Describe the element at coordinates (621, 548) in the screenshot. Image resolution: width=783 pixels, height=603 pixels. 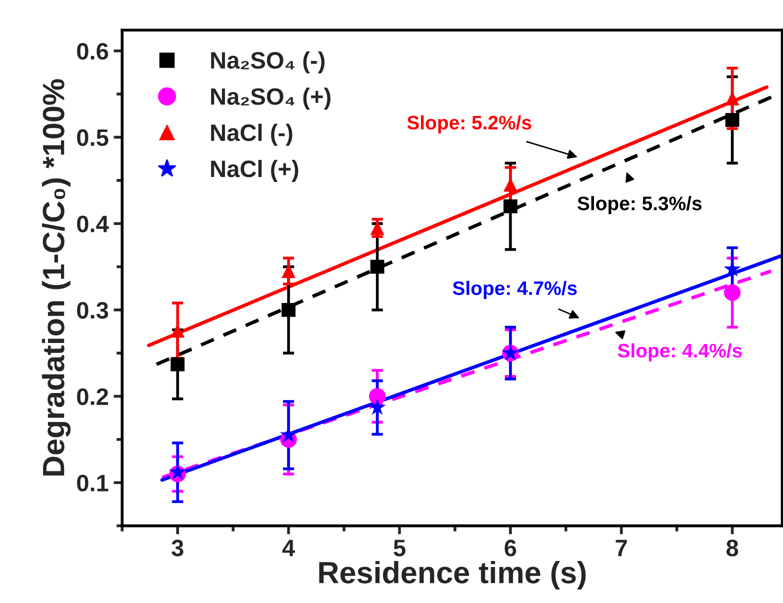
I see `x-tick-label: 7` at that location.